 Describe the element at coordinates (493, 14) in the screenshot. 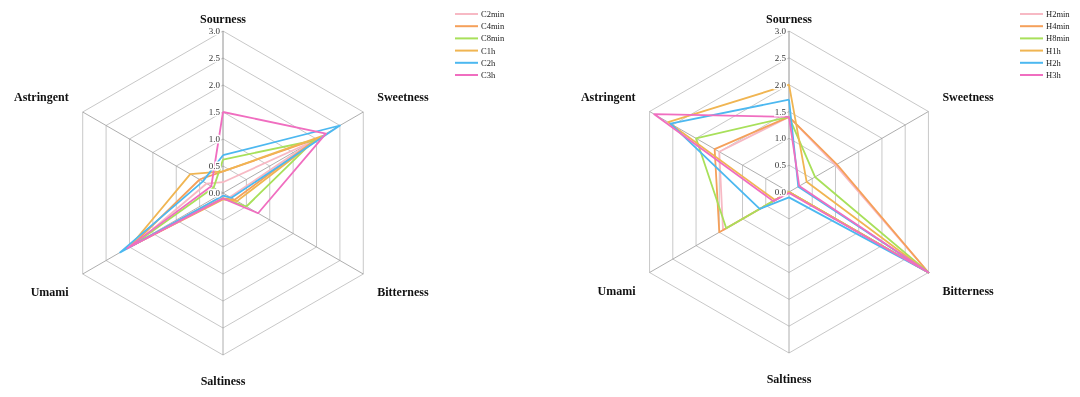

I see `legend-label: C2min` at that location.